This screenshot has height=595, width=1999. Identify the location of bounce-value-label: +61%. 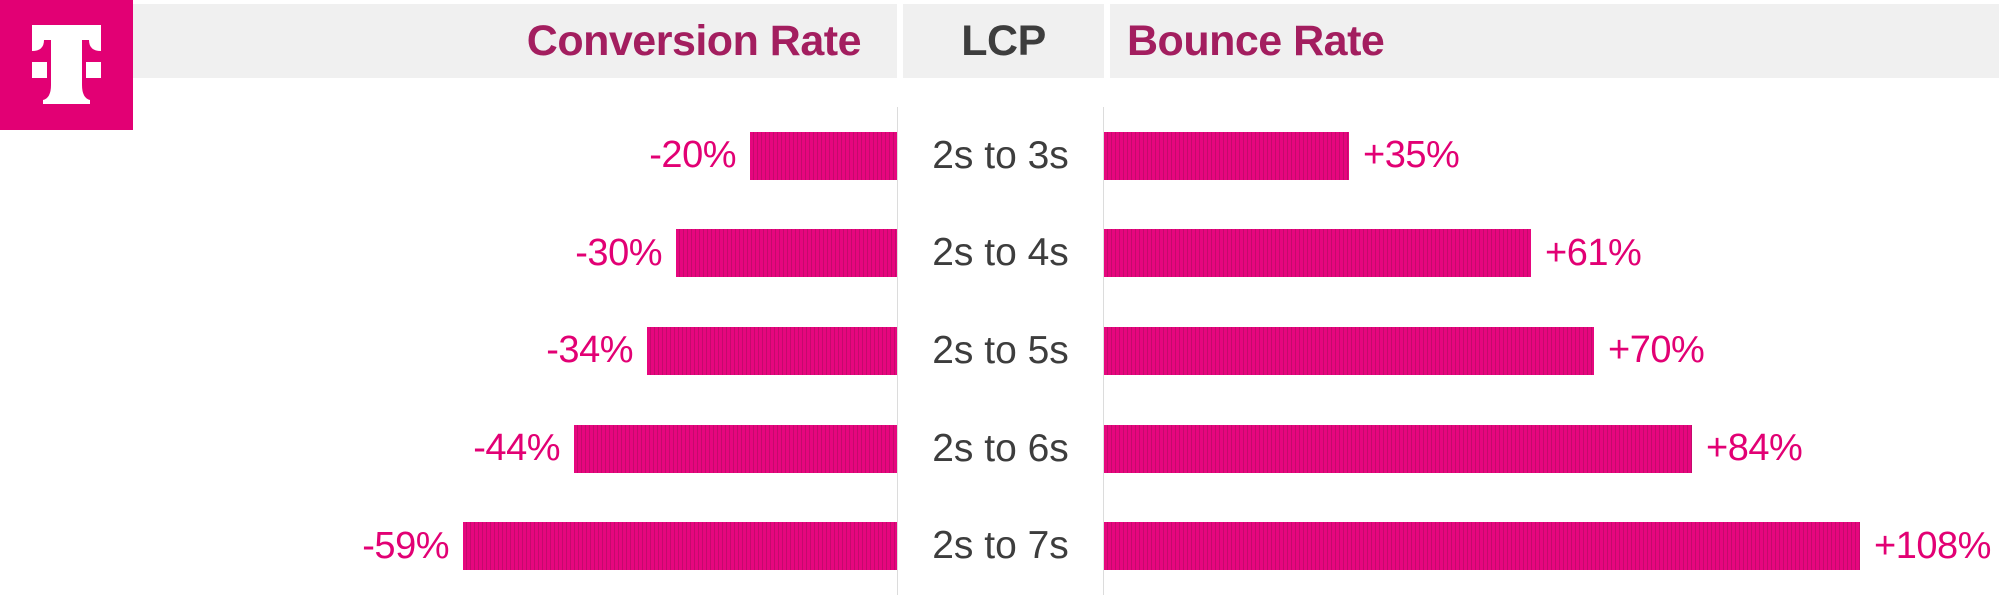
(1593, 252).